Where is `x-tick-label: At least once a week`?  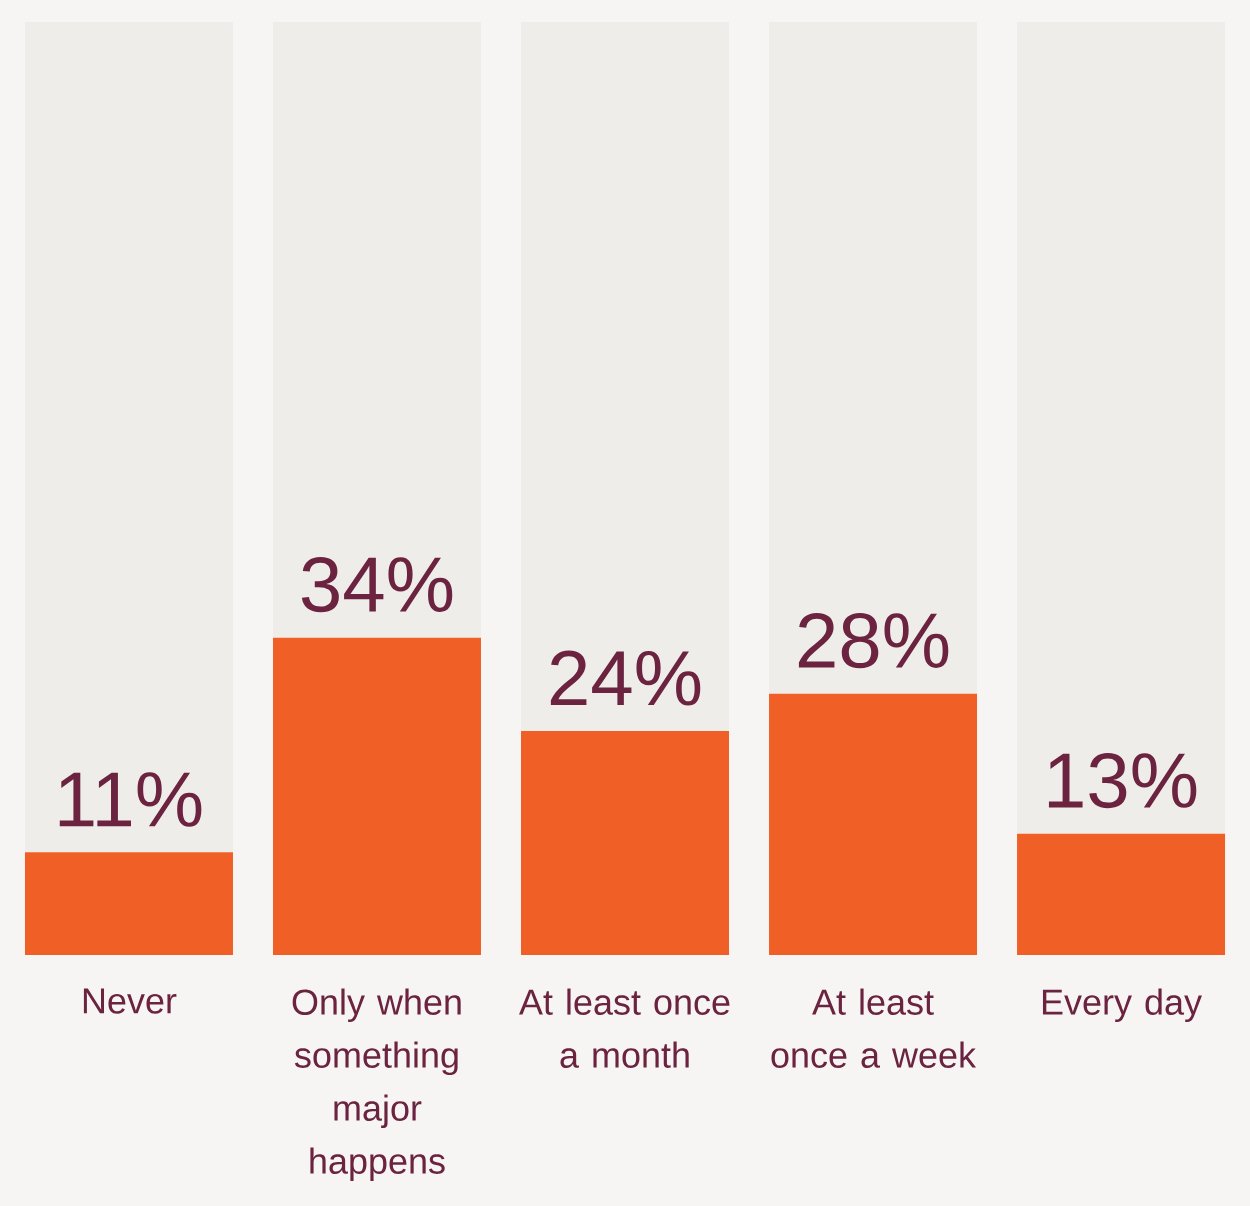 x-tick-label: At least once a week is located at coordinates (874, 1028).